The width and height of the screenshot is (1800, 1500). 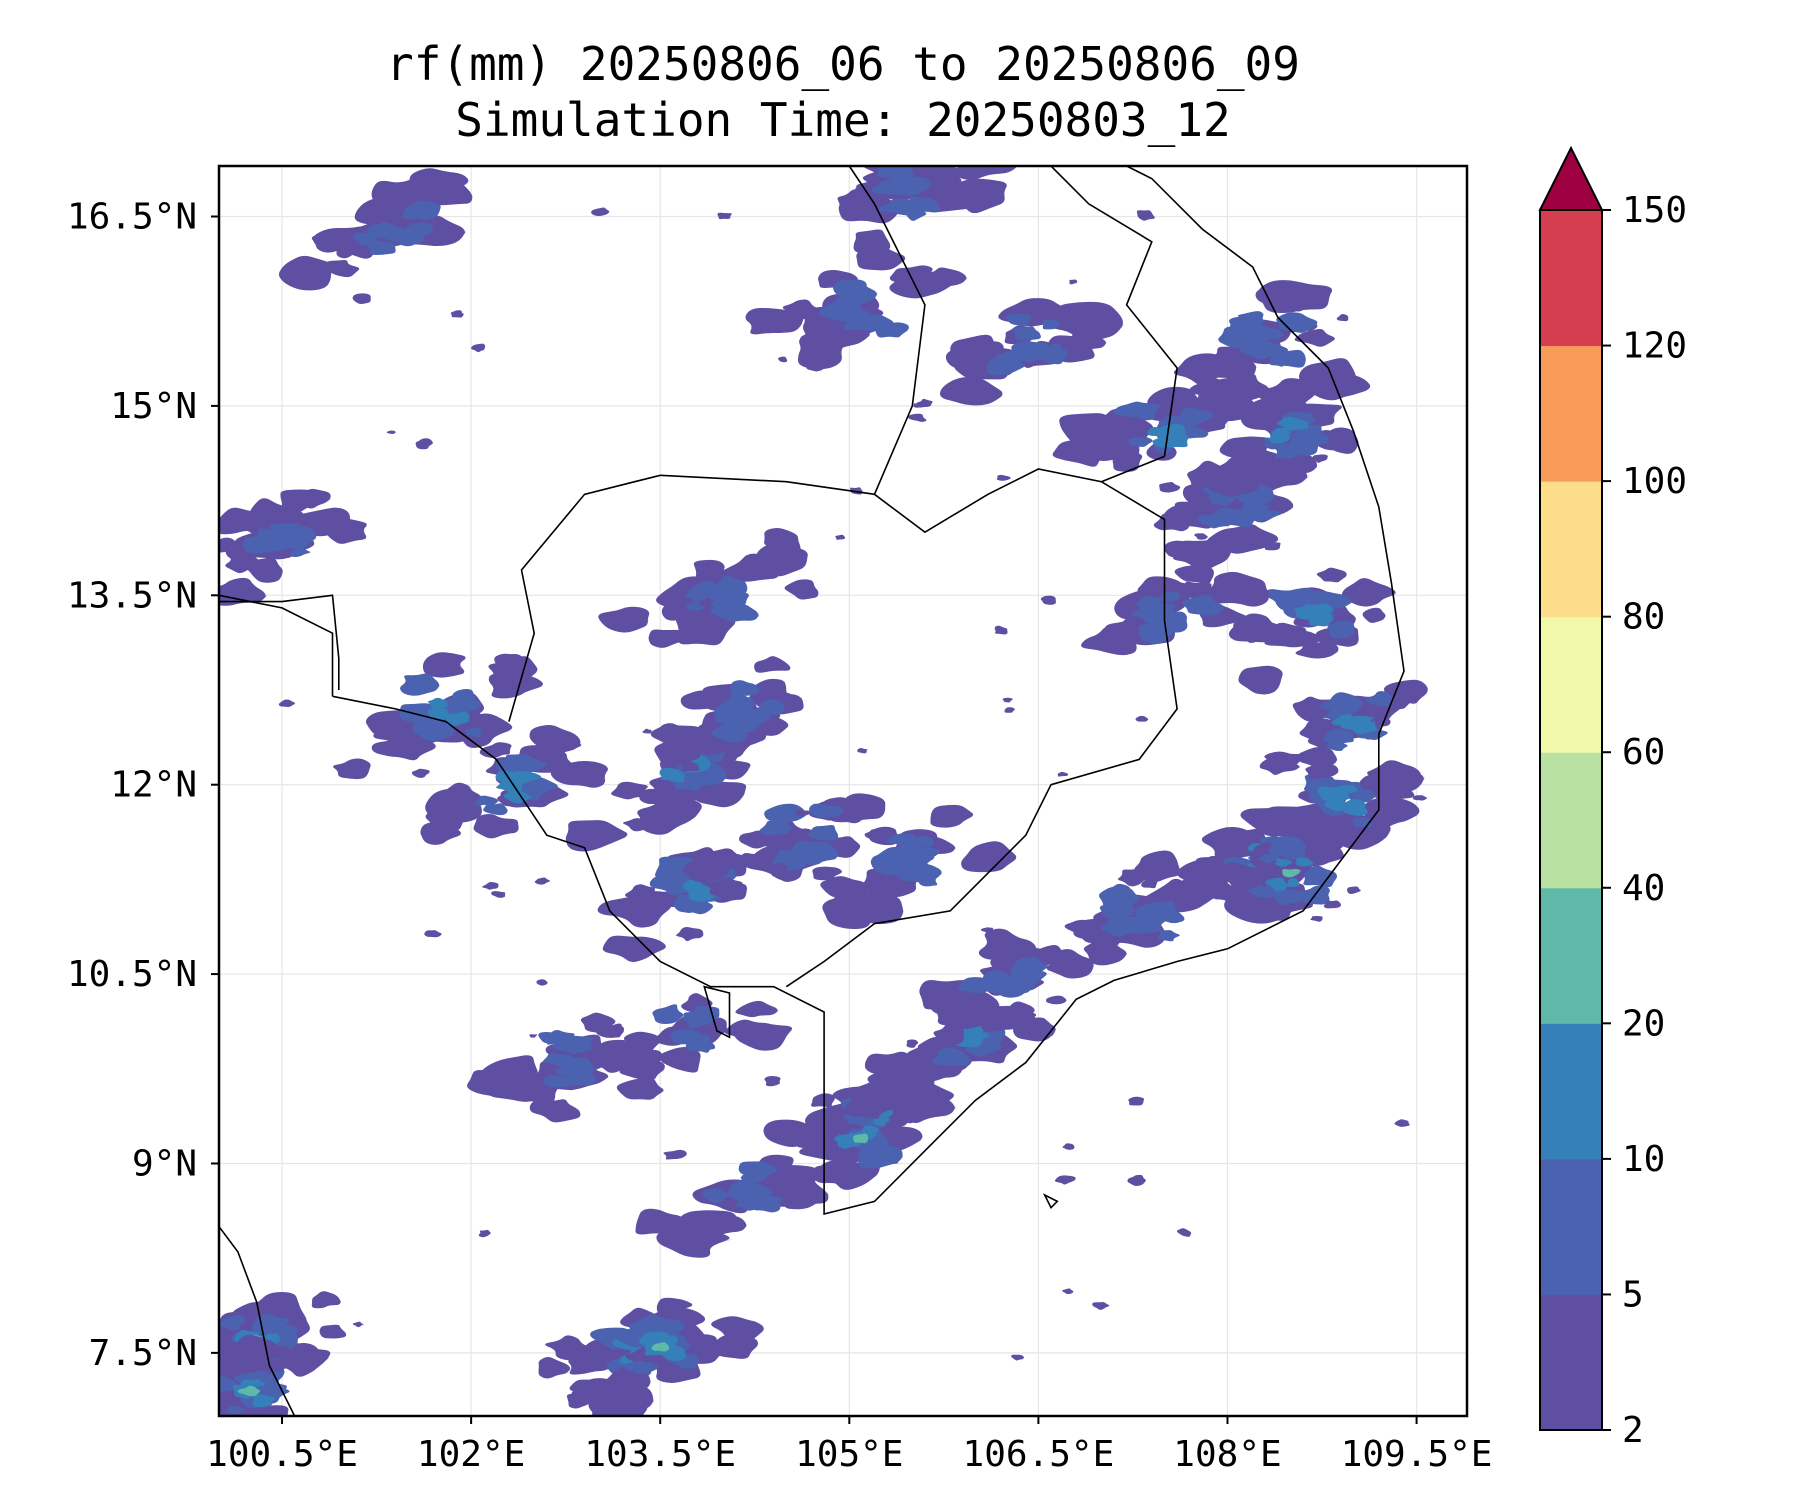 I want to click on border-laos-thailand, so click(x=887, y=330).